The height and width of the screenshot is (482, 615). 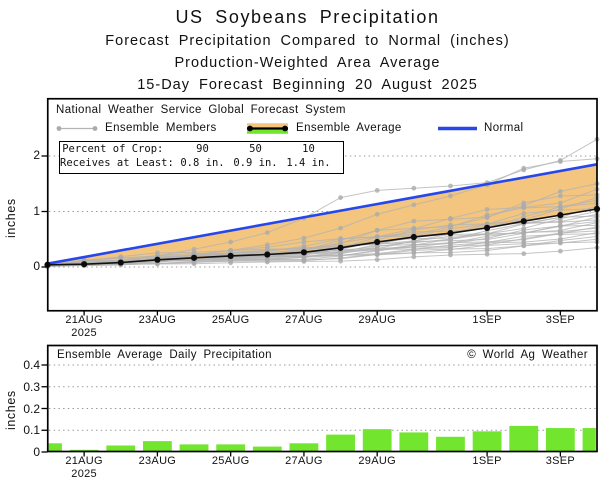 I want to click on crop-percent-row: Percent of Crop: 90 50 10, so click(x=201, y=149).